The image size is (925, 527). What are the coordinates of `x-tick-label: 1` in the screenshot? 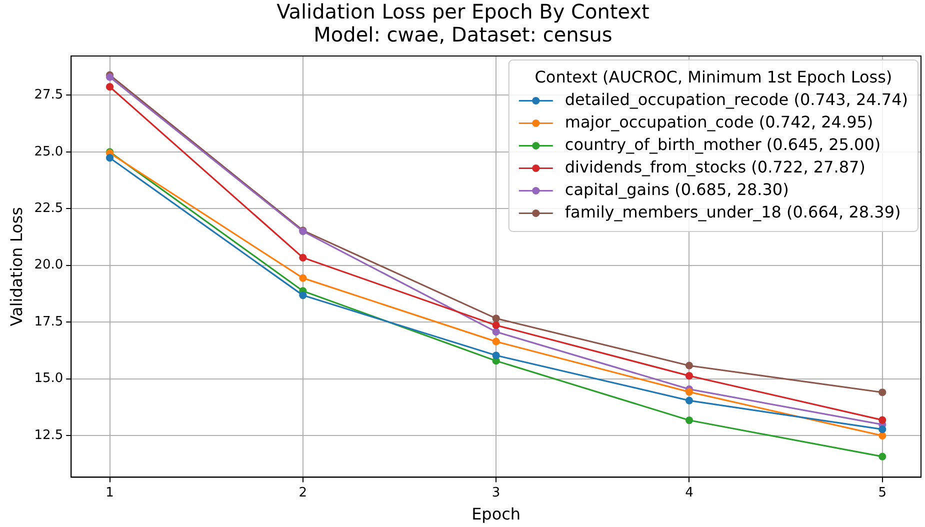 It's located at (110, 492).